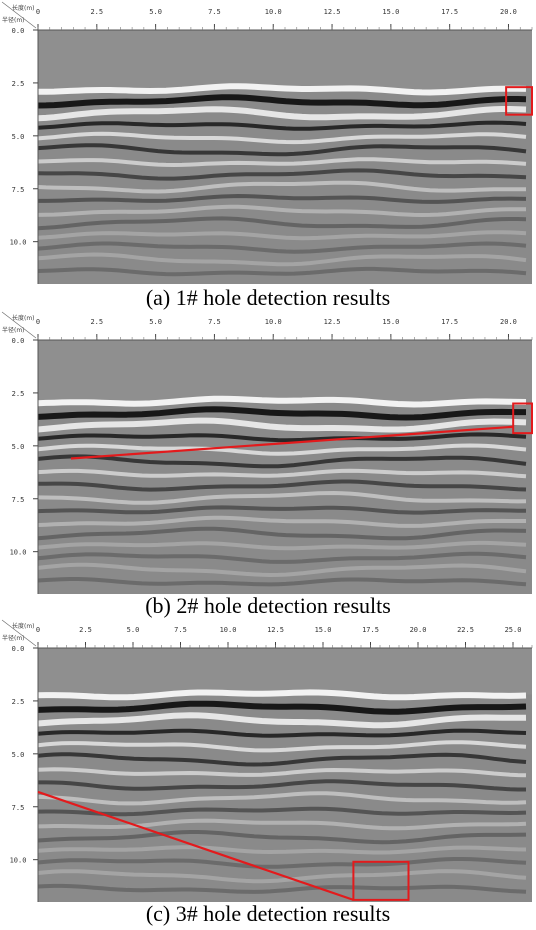 The width and height of the screenshot is (536, 930). I want to click on caption-2: (b) 2# hole detection results, so click(268, 605).